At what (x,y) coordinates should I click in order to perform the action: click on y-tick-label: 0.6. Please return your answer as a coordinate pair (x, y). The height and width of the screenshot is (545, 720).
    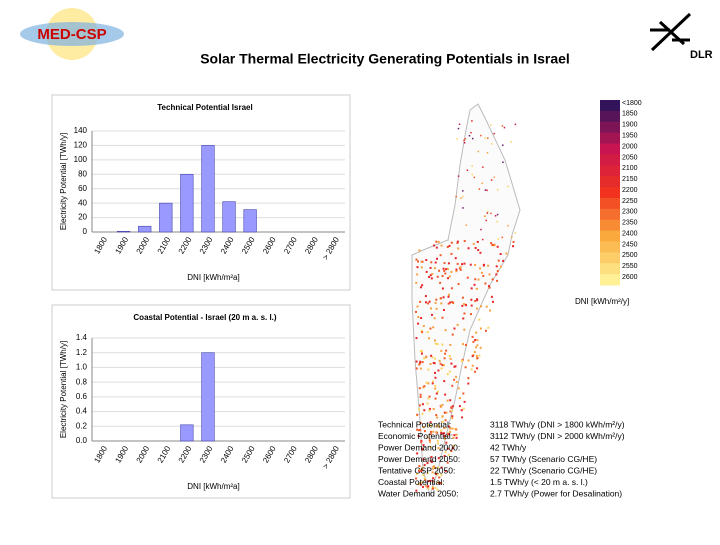
    Looking at the image, I should click on (82, 396).